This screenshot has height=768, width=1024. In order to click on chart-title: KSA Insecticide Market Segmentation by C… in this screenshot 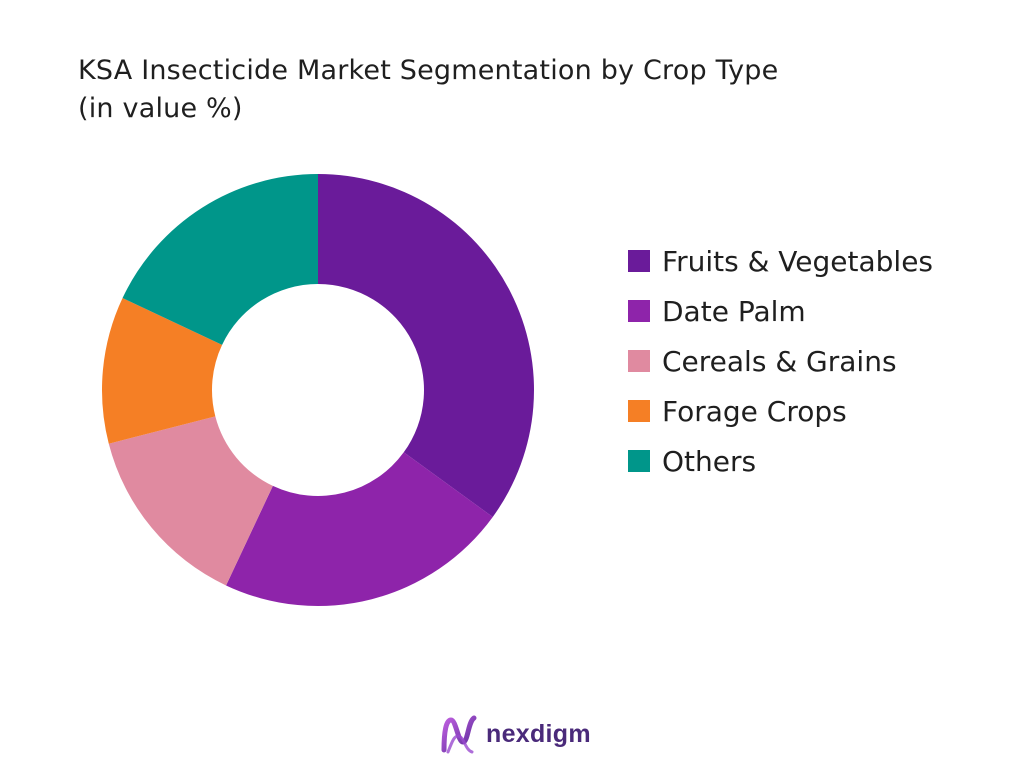, I will do `click(428, 90)`.